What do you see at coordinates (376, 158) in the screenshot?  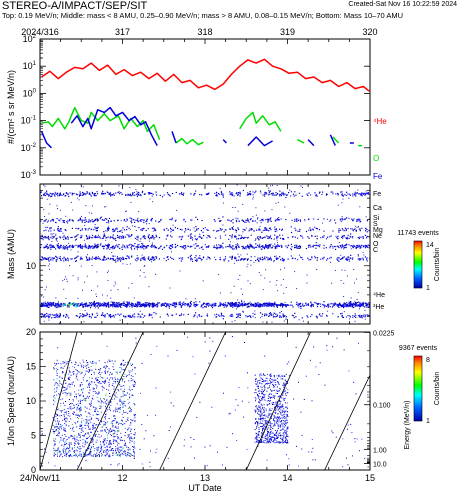 I see `series-label-o: O` at bounding box center [376, 158].